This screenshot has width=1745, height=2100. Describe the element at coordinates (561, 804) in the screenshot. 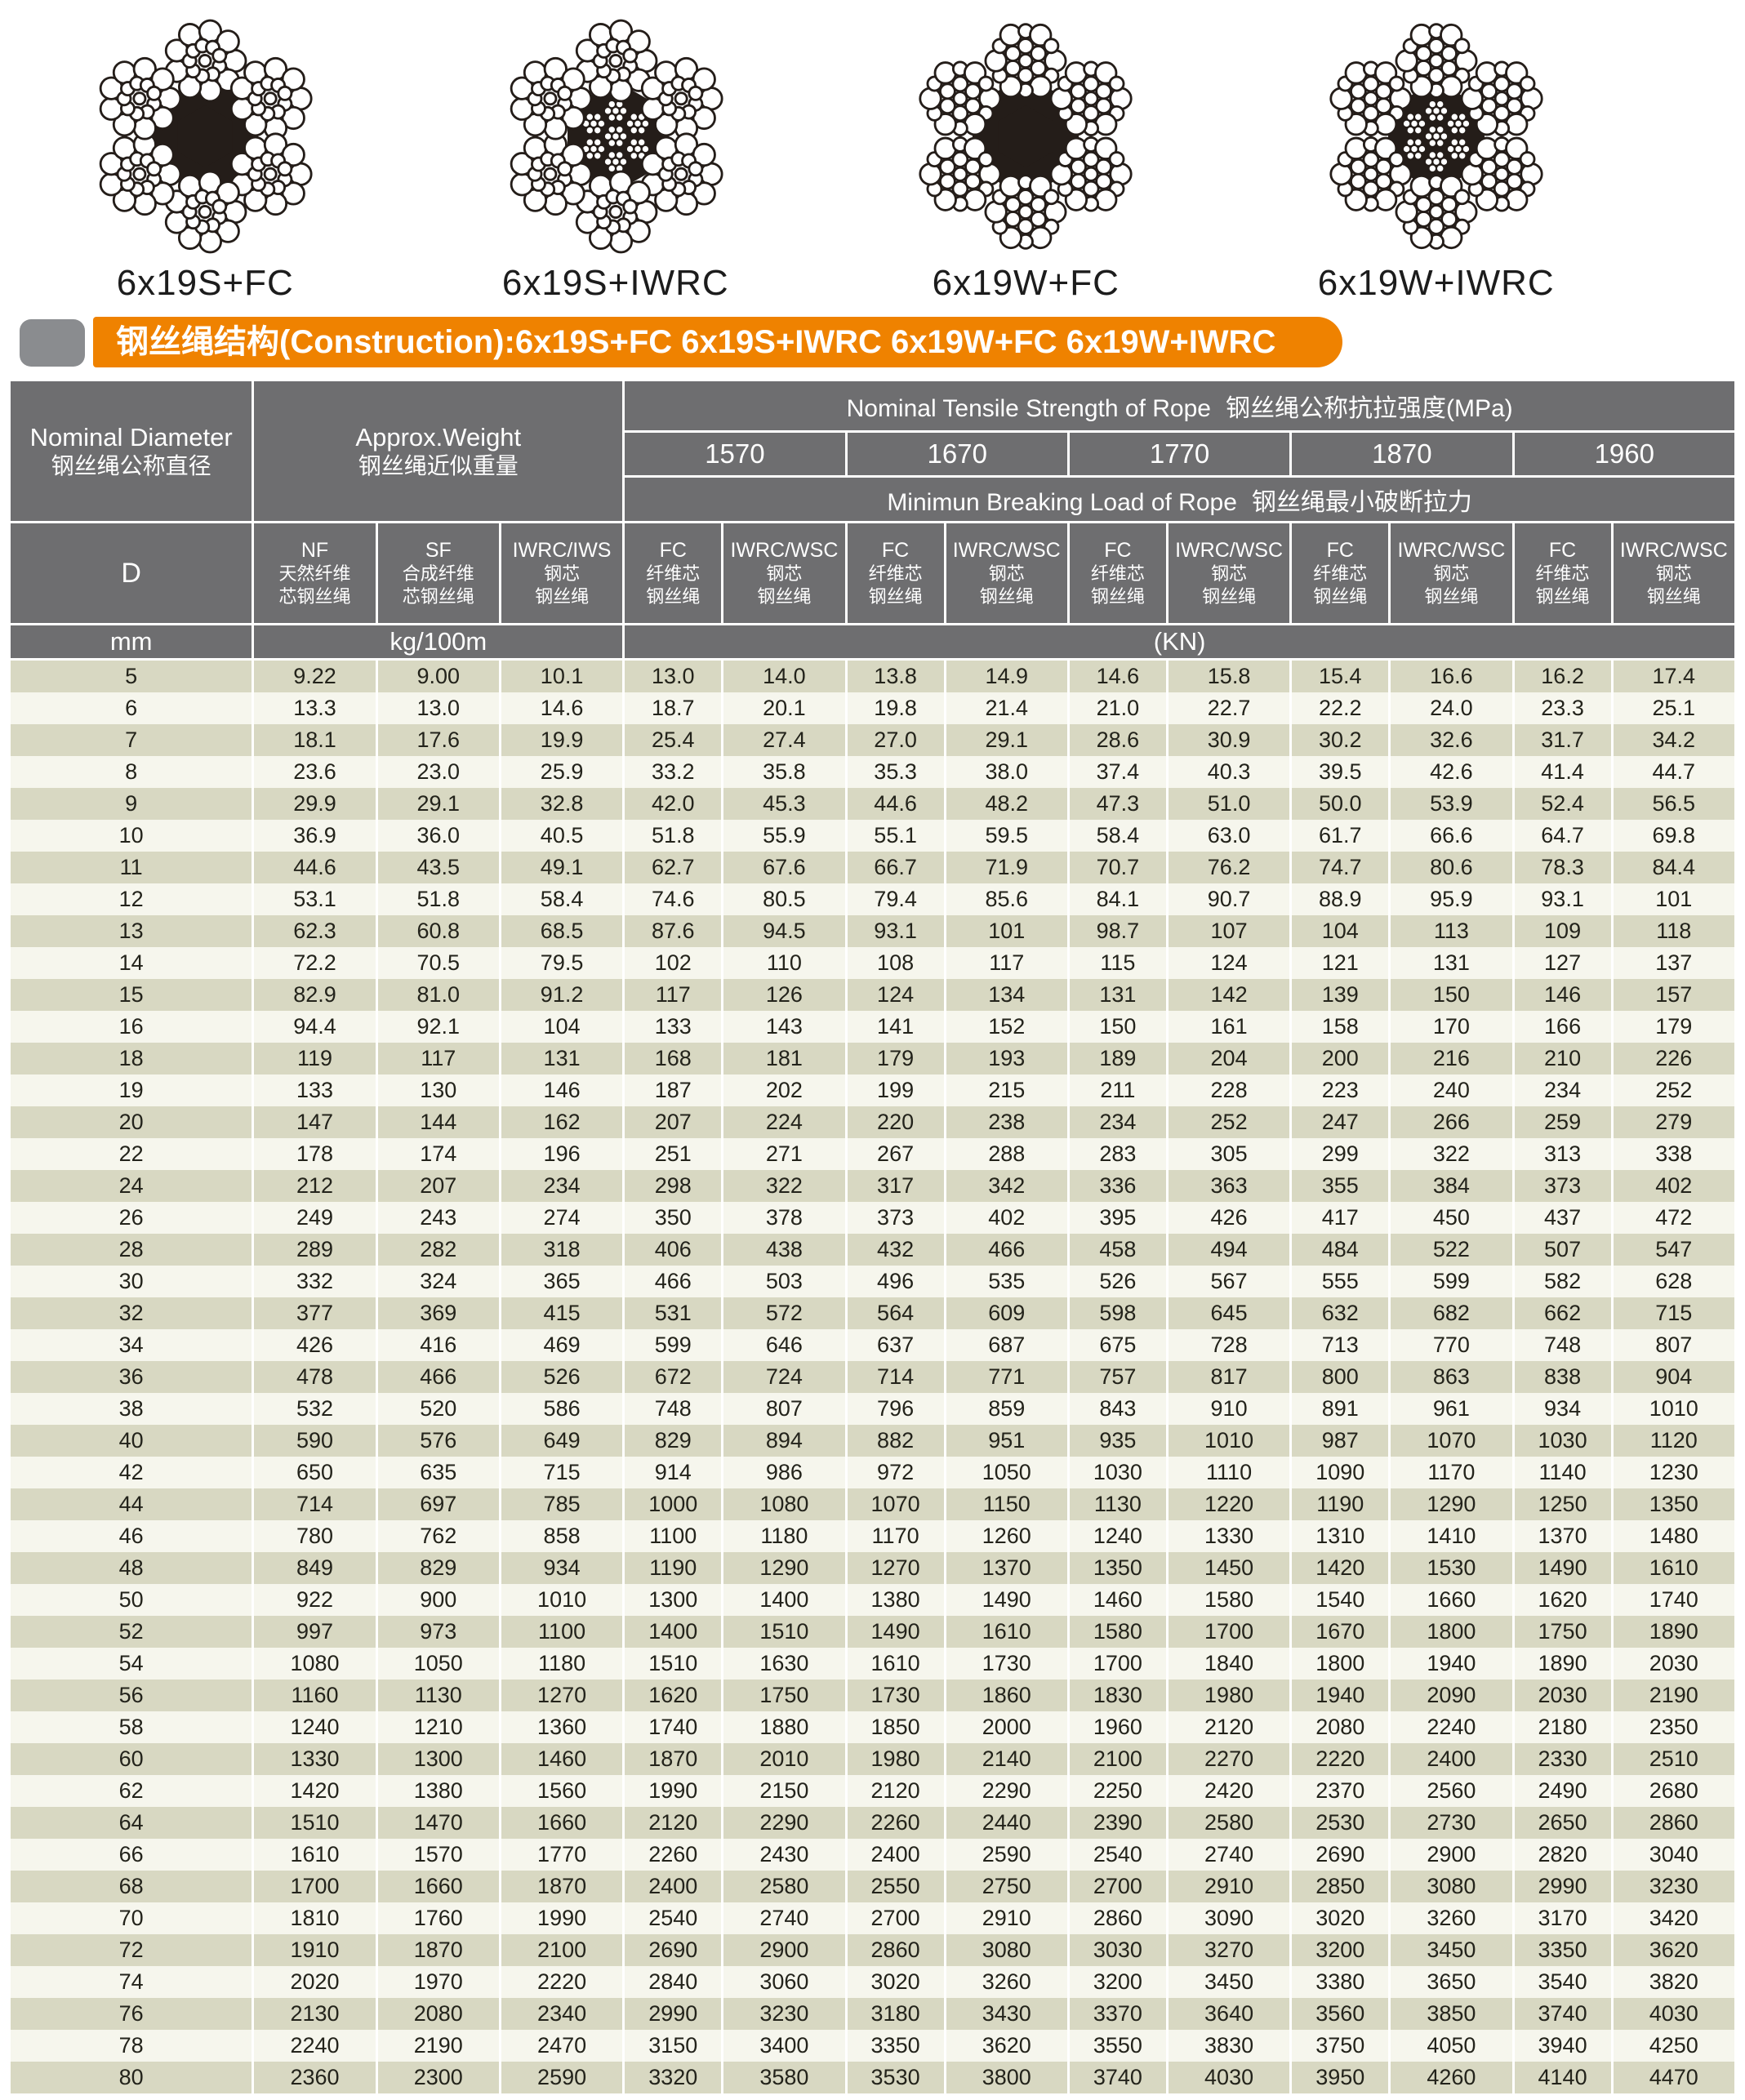

I see `cell-weight: 32.8` at that location.